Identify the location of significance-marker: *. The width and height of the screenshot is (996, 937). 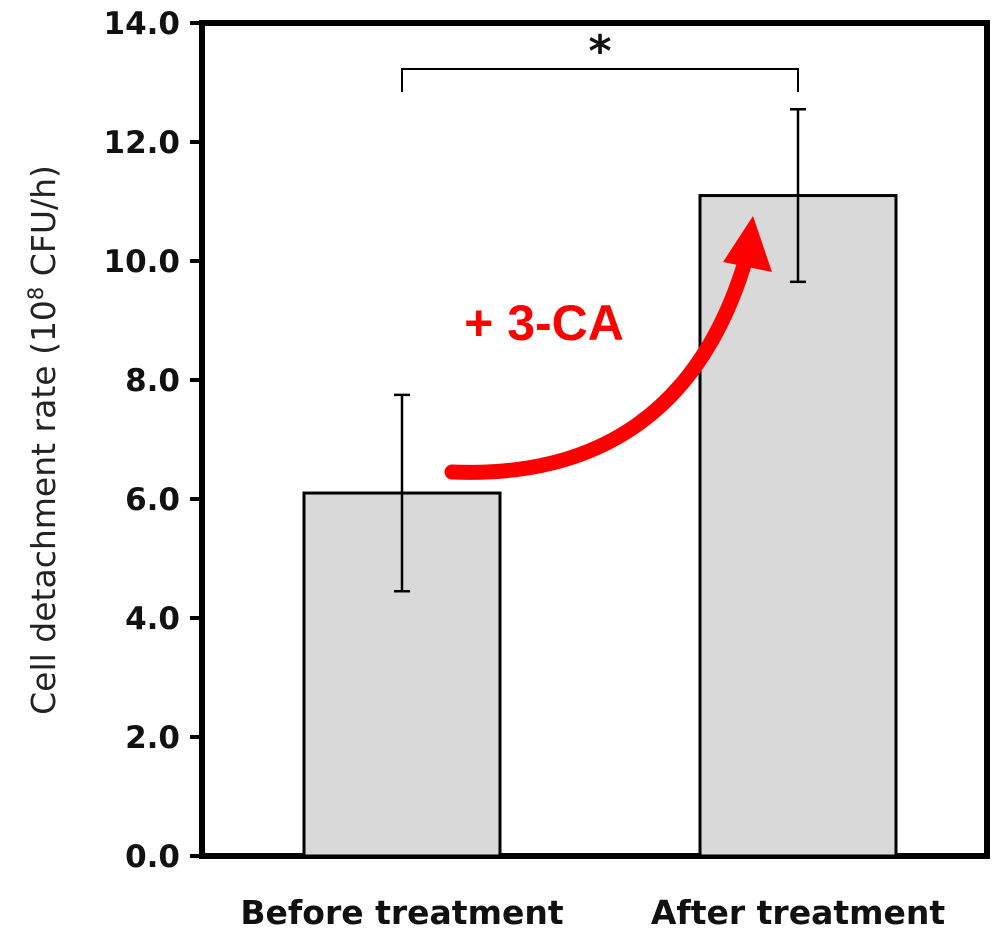
(599, 51).